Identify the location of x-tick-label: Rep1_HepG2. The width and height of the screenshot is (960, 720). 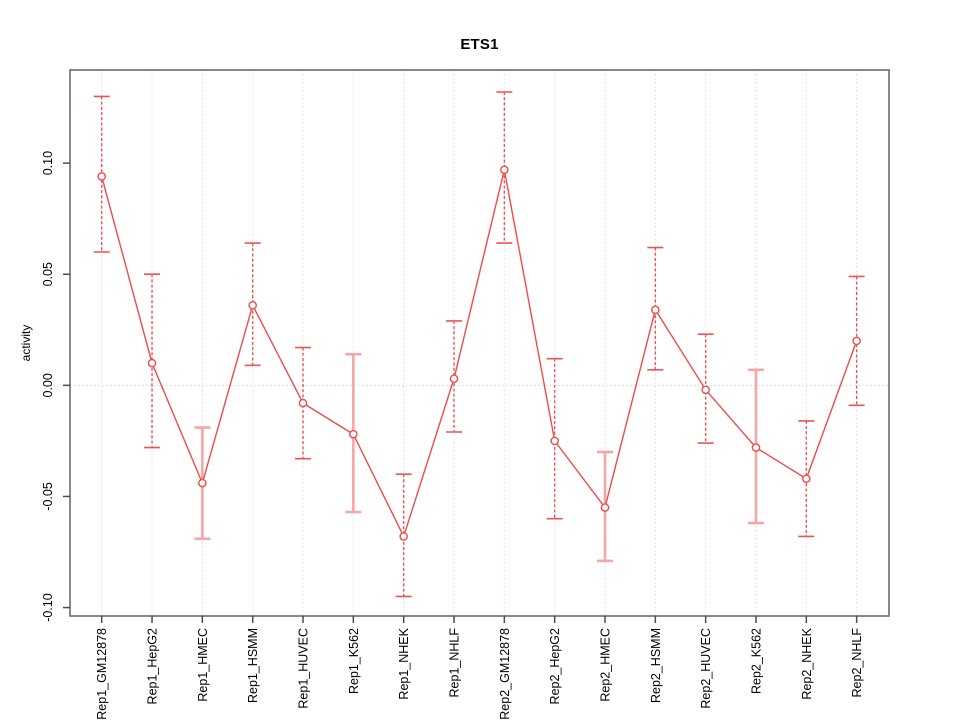
(153, 666).